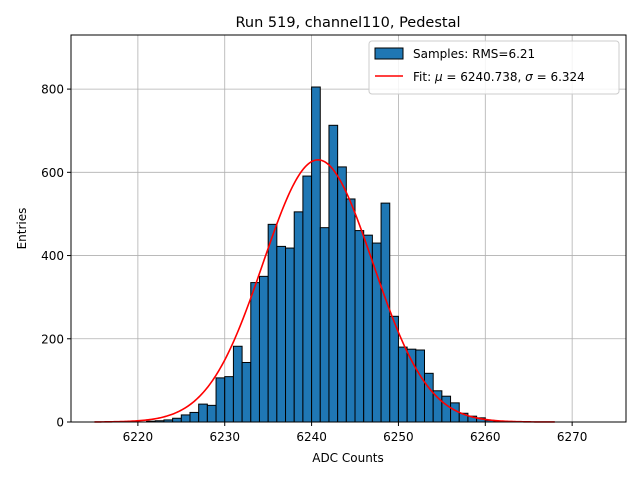 The width and height of the screenshot is (640, 480). I want to click on x-tick-label: 6230, so click(224, 437).